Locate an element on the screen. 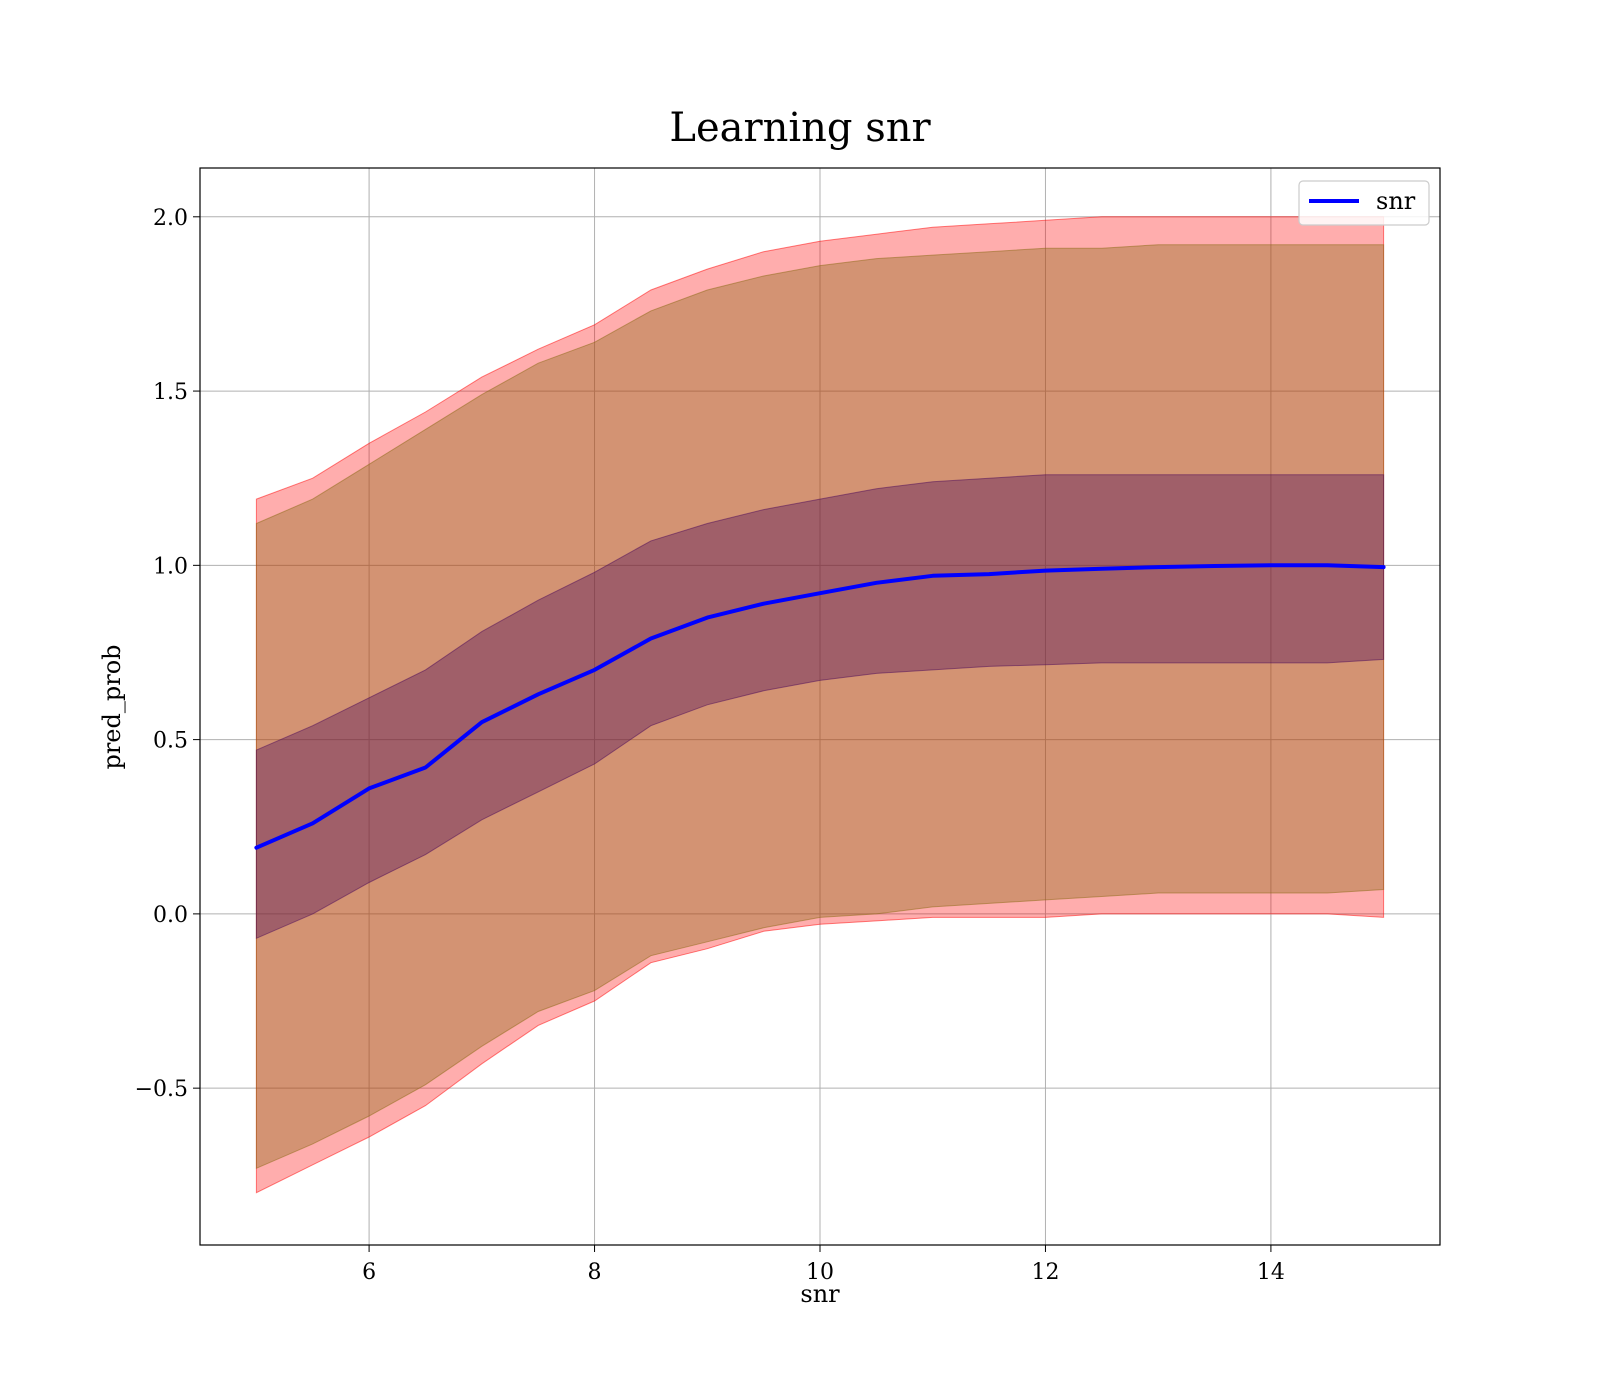  y-tick-label: 1.5 is located at coordinates (170, 392).